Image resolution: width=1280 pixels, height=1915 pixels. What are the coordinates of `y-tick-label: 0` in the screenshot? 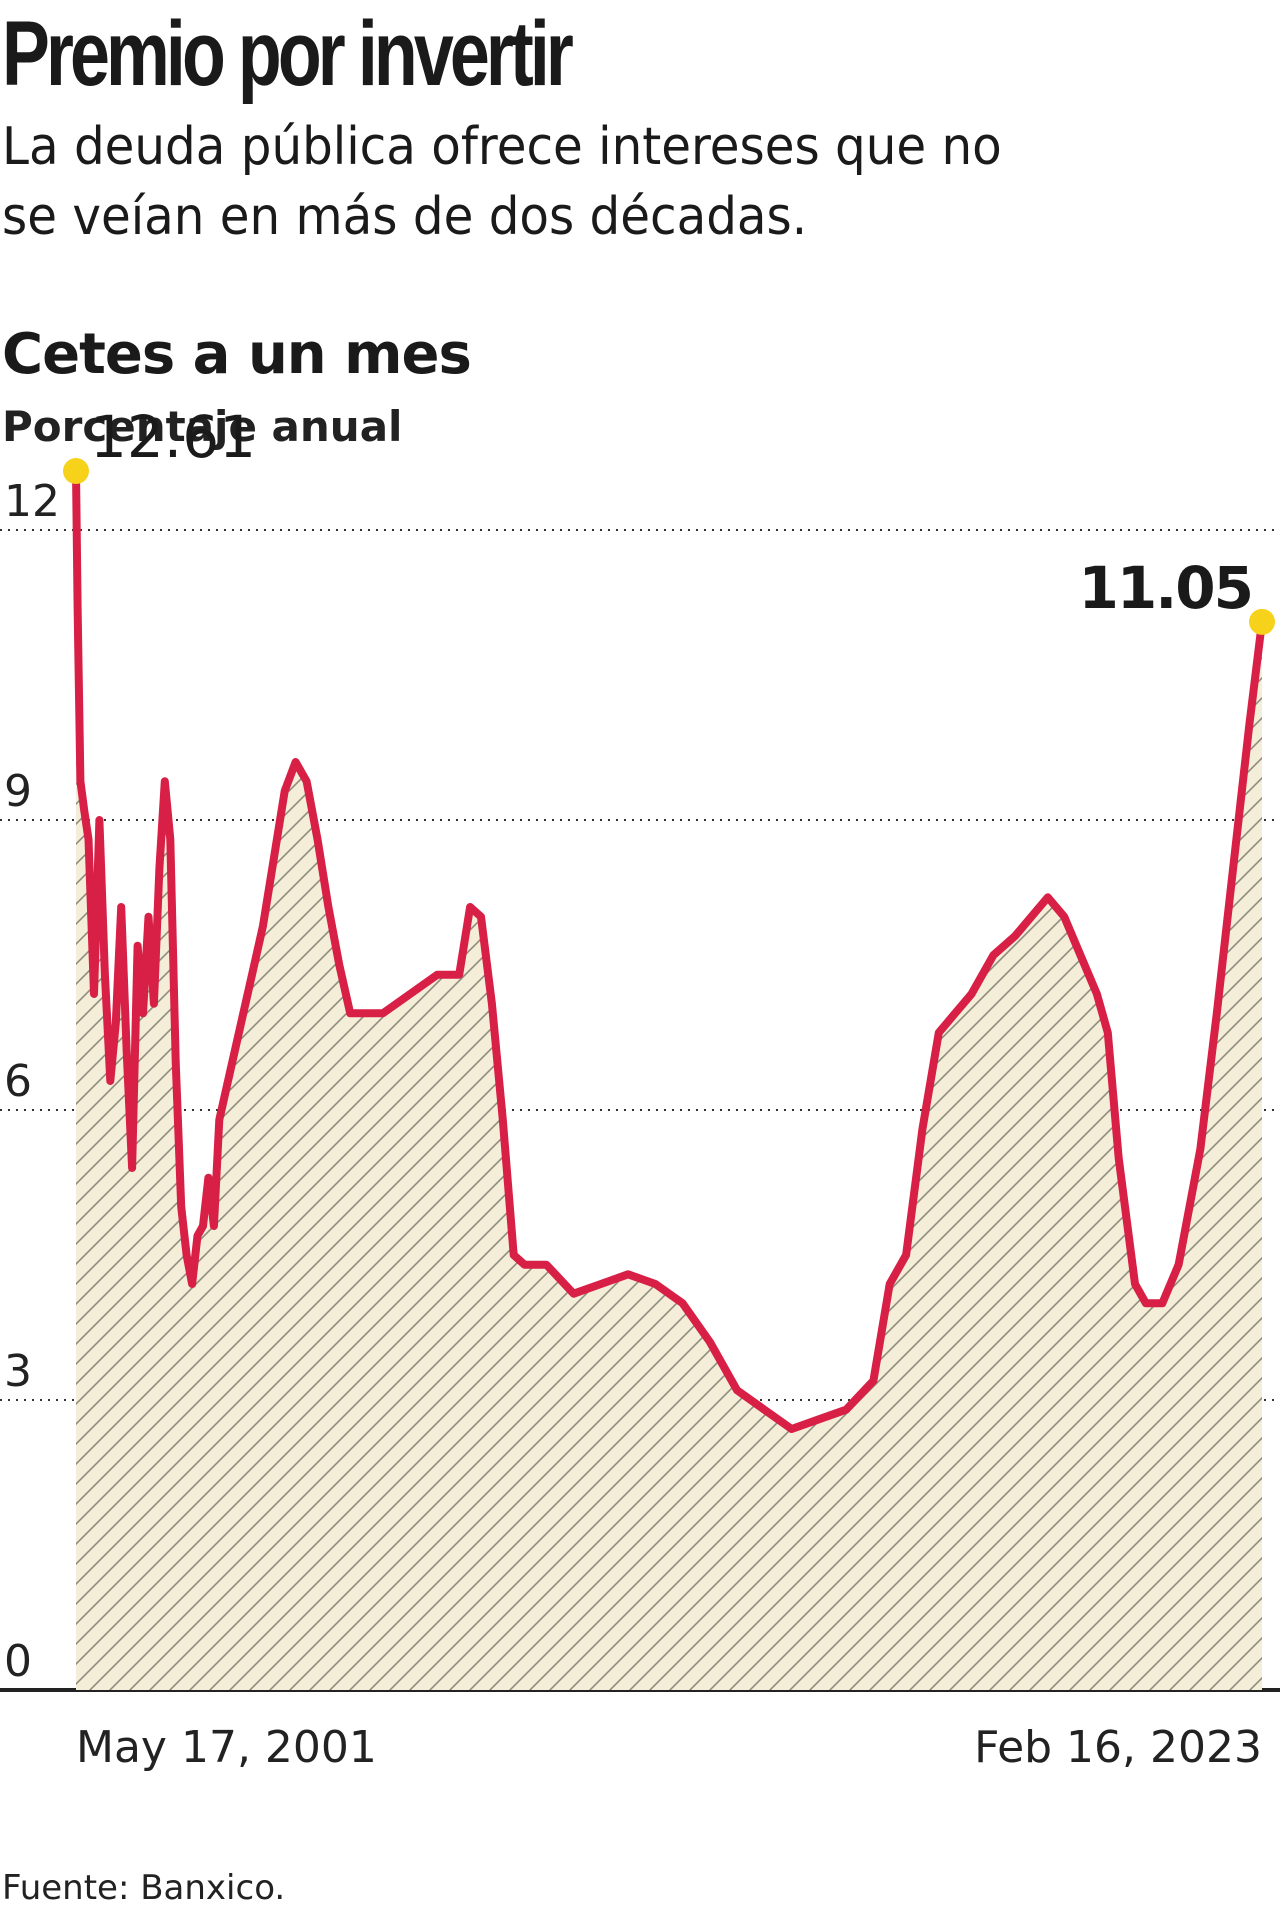 It's located at (18, 1661).